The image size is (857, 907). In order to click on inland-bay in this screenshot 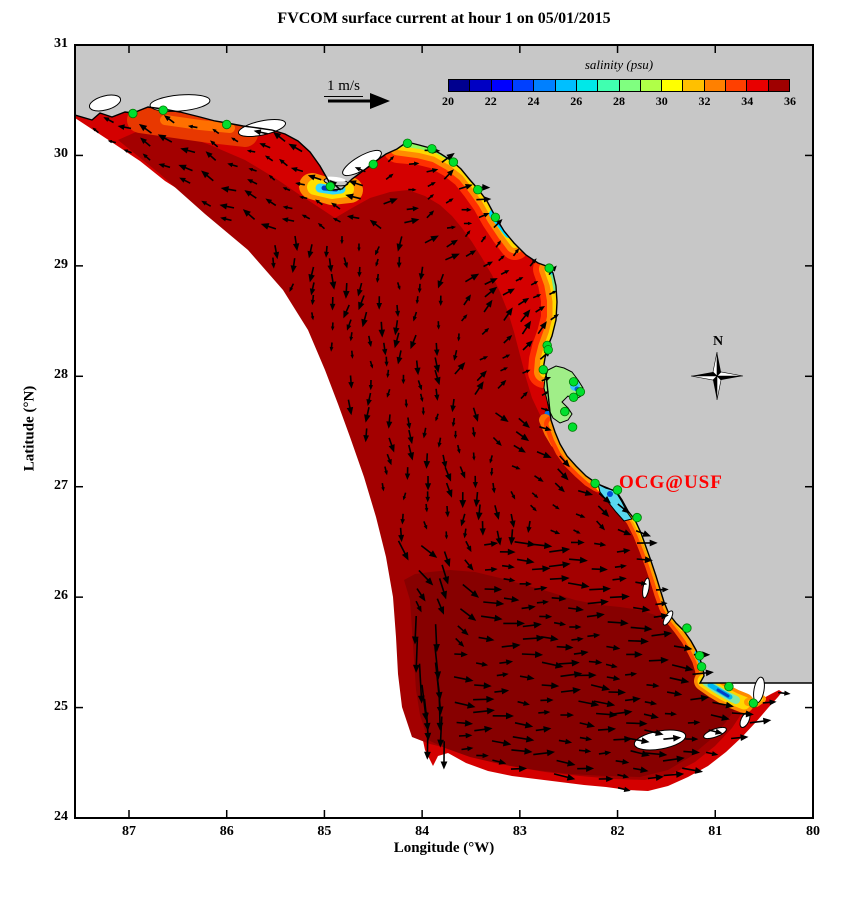, I will do `click(105, 103)`.